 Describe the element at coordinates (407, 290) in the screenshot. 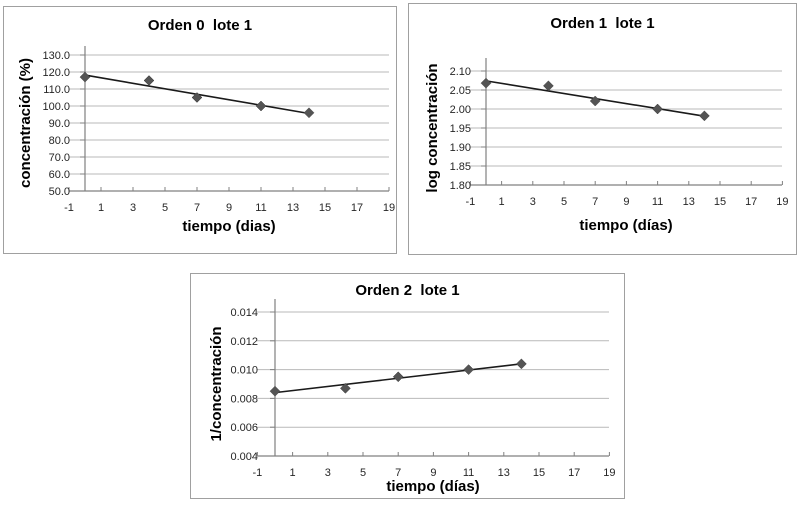

I see `chart-title: Orden 2 lote 1` at that location.